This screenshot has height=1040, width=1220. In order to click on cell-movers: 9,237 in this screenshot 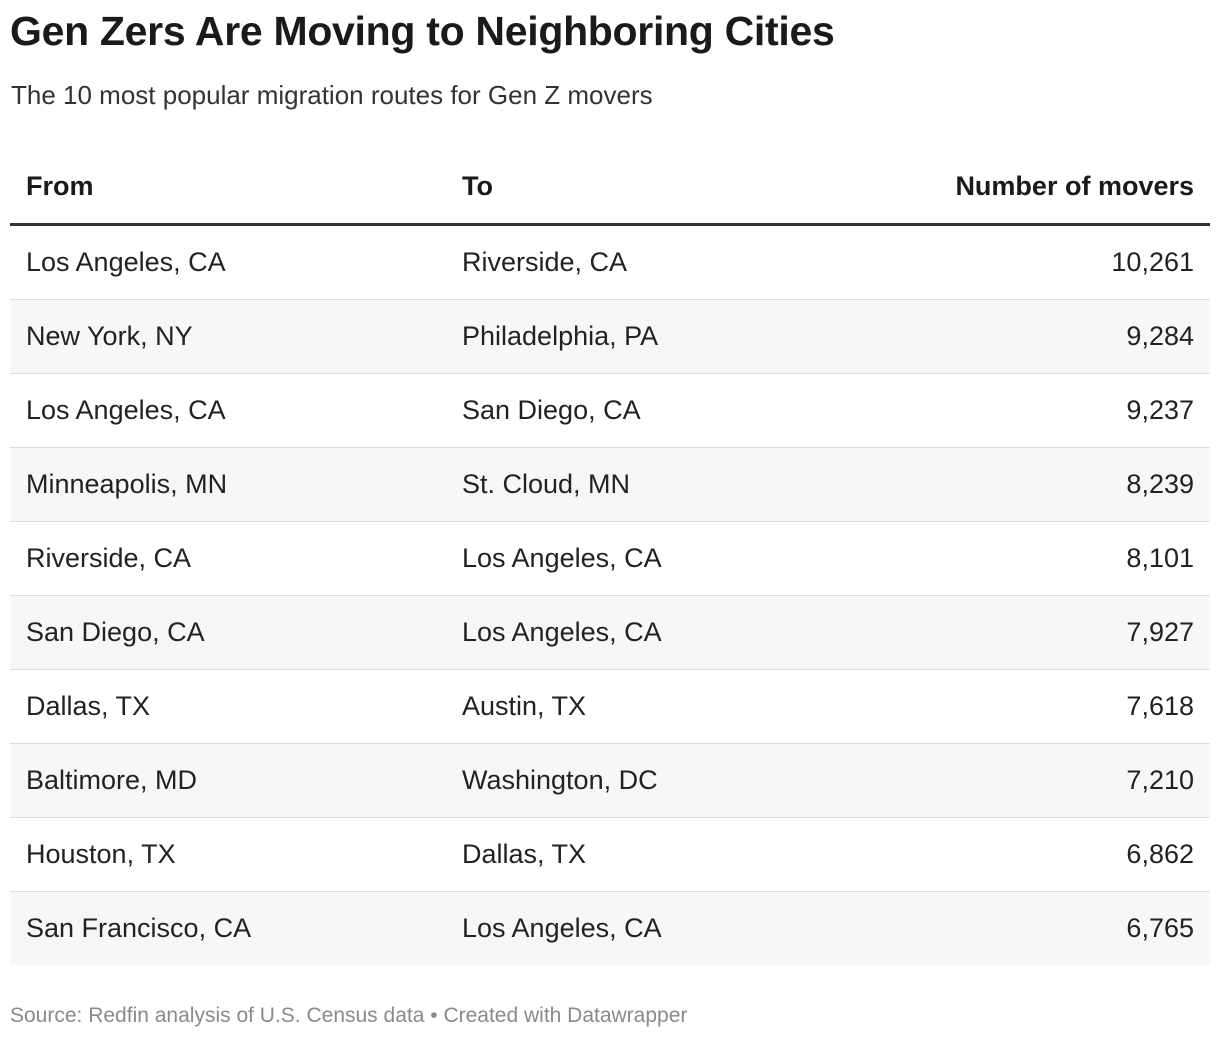, I will do `click(1046, 410)`.